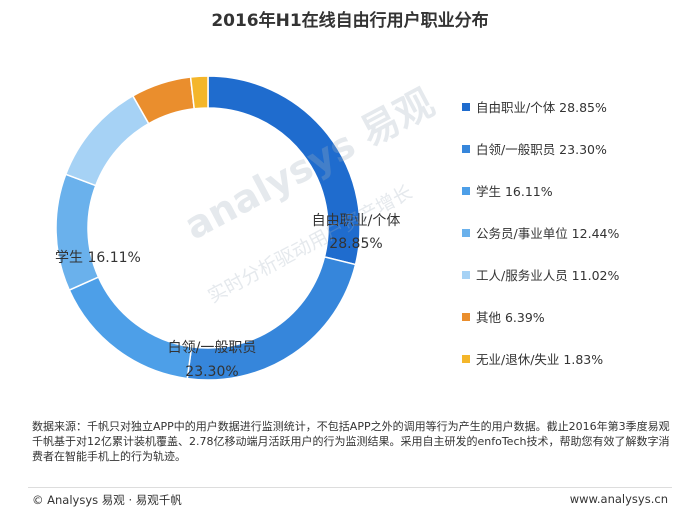 The height and width of the screenshot is (525, 700). What do you see at coordinates (356, 221) in the screenshot?
I see `slice-label-1: 自由职业/个体` at bounding box center [356, 221].